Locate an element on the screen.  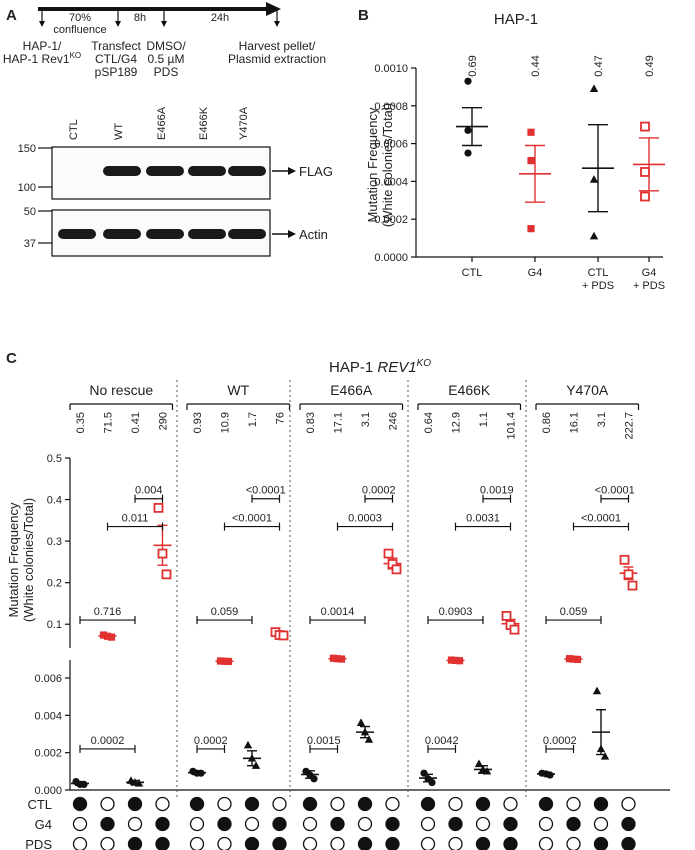
chart-b-y-label: (White colonies/Total) is located at coordinates (387, 165).